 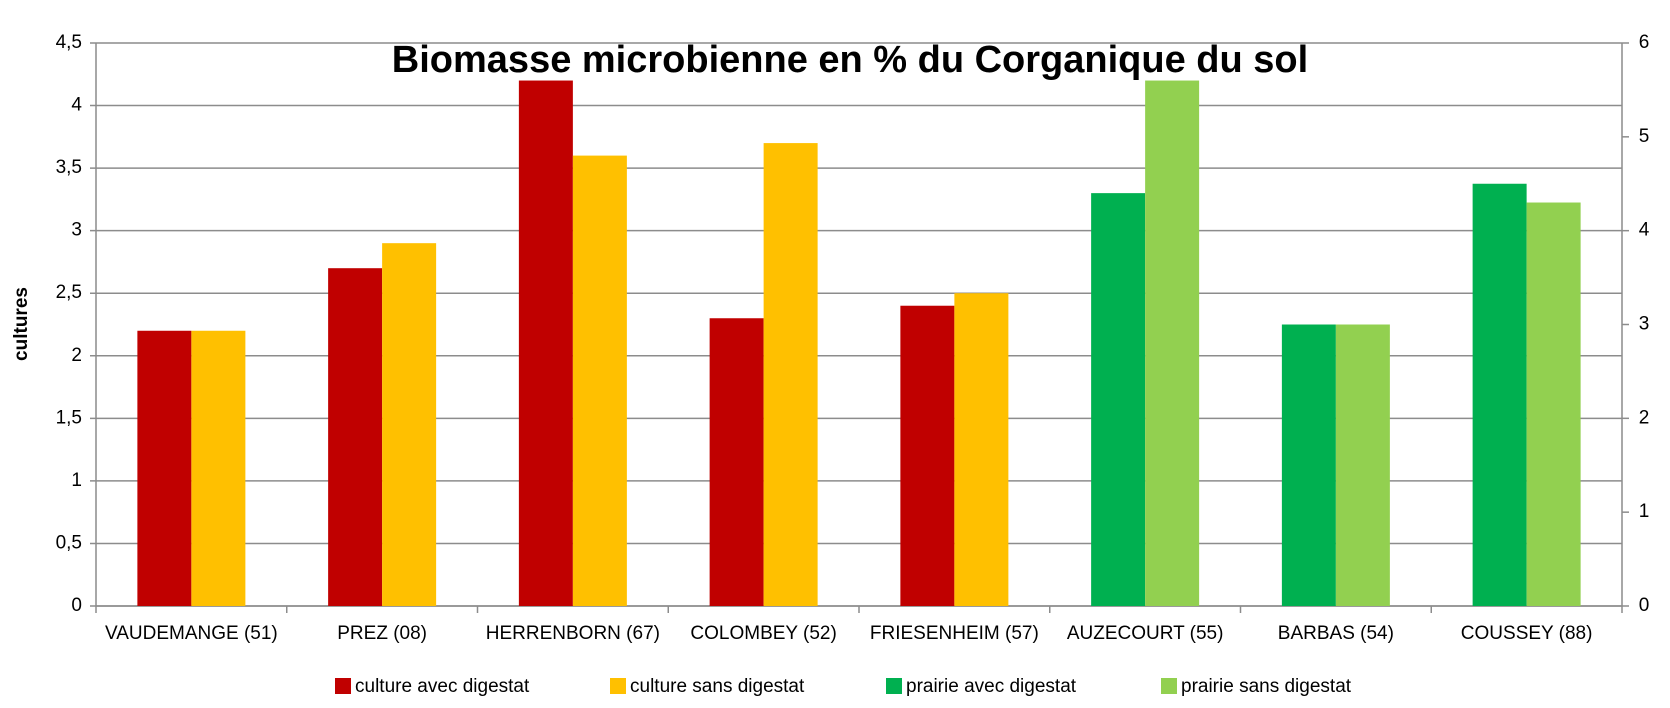 I want to click on y-tick-label: 0,5, so click(x=69, y=542).